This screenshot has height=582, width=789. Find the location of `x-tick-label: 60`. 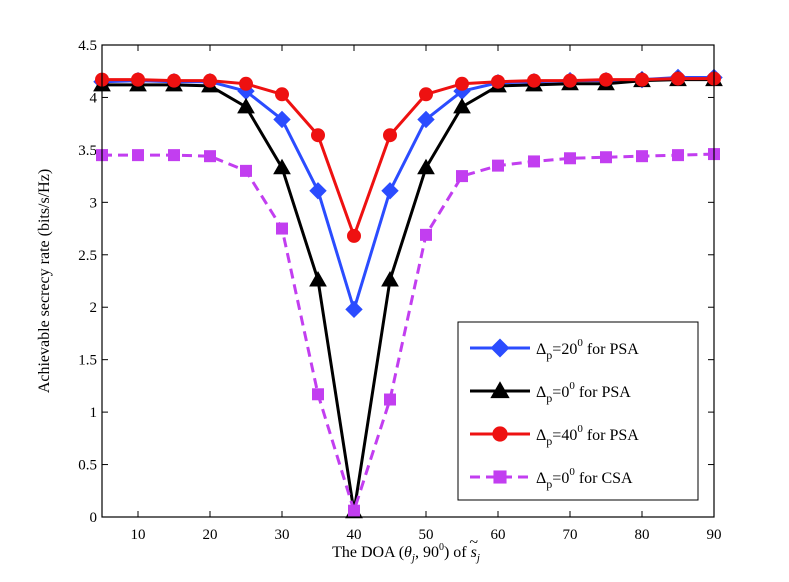

x-tick-label: 60 is located at coordinates (498, 535).